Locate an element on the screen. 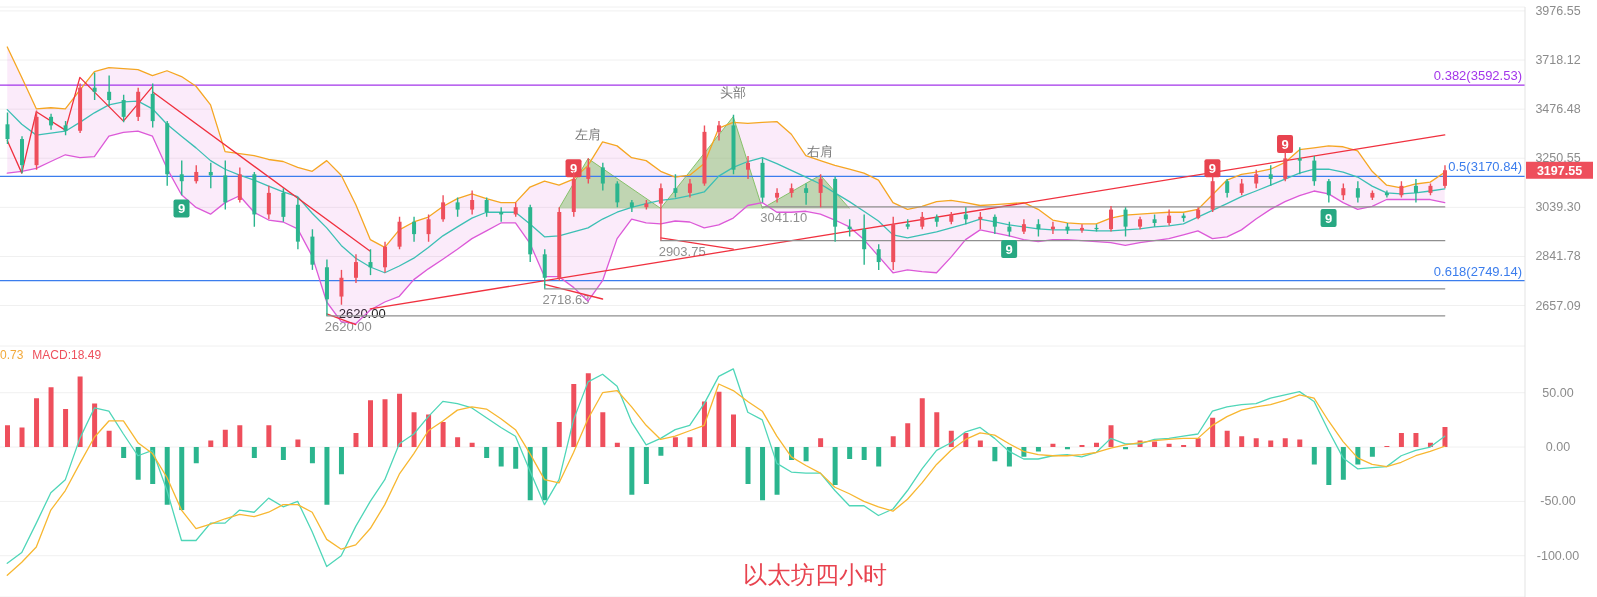 This screenshot has width=1597, height=597. annotation: MACD:18.49 is located at coordinates (67, 355).